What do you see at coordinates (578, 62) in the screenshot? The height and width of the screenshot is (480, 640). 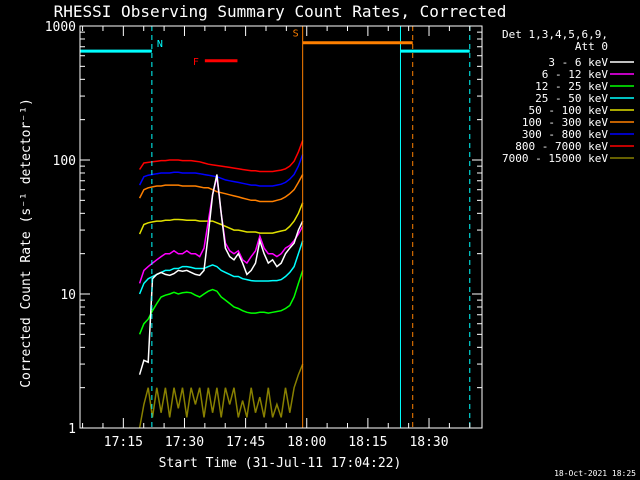 I see `legend-entry-label: 3 - 6 keV` at bounding box center [578, 62].